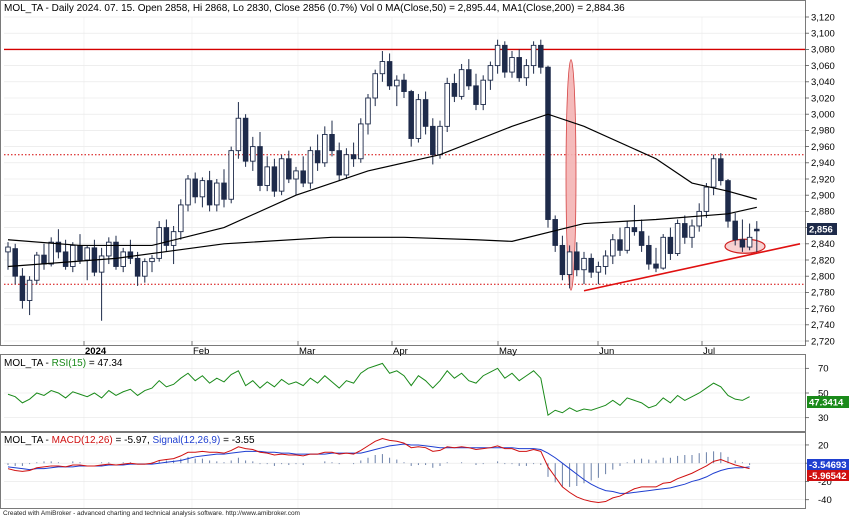 This screenshot has height=517, width=850. I want to click on rsi-indicator-name: RSI(15), so click(69, 363).